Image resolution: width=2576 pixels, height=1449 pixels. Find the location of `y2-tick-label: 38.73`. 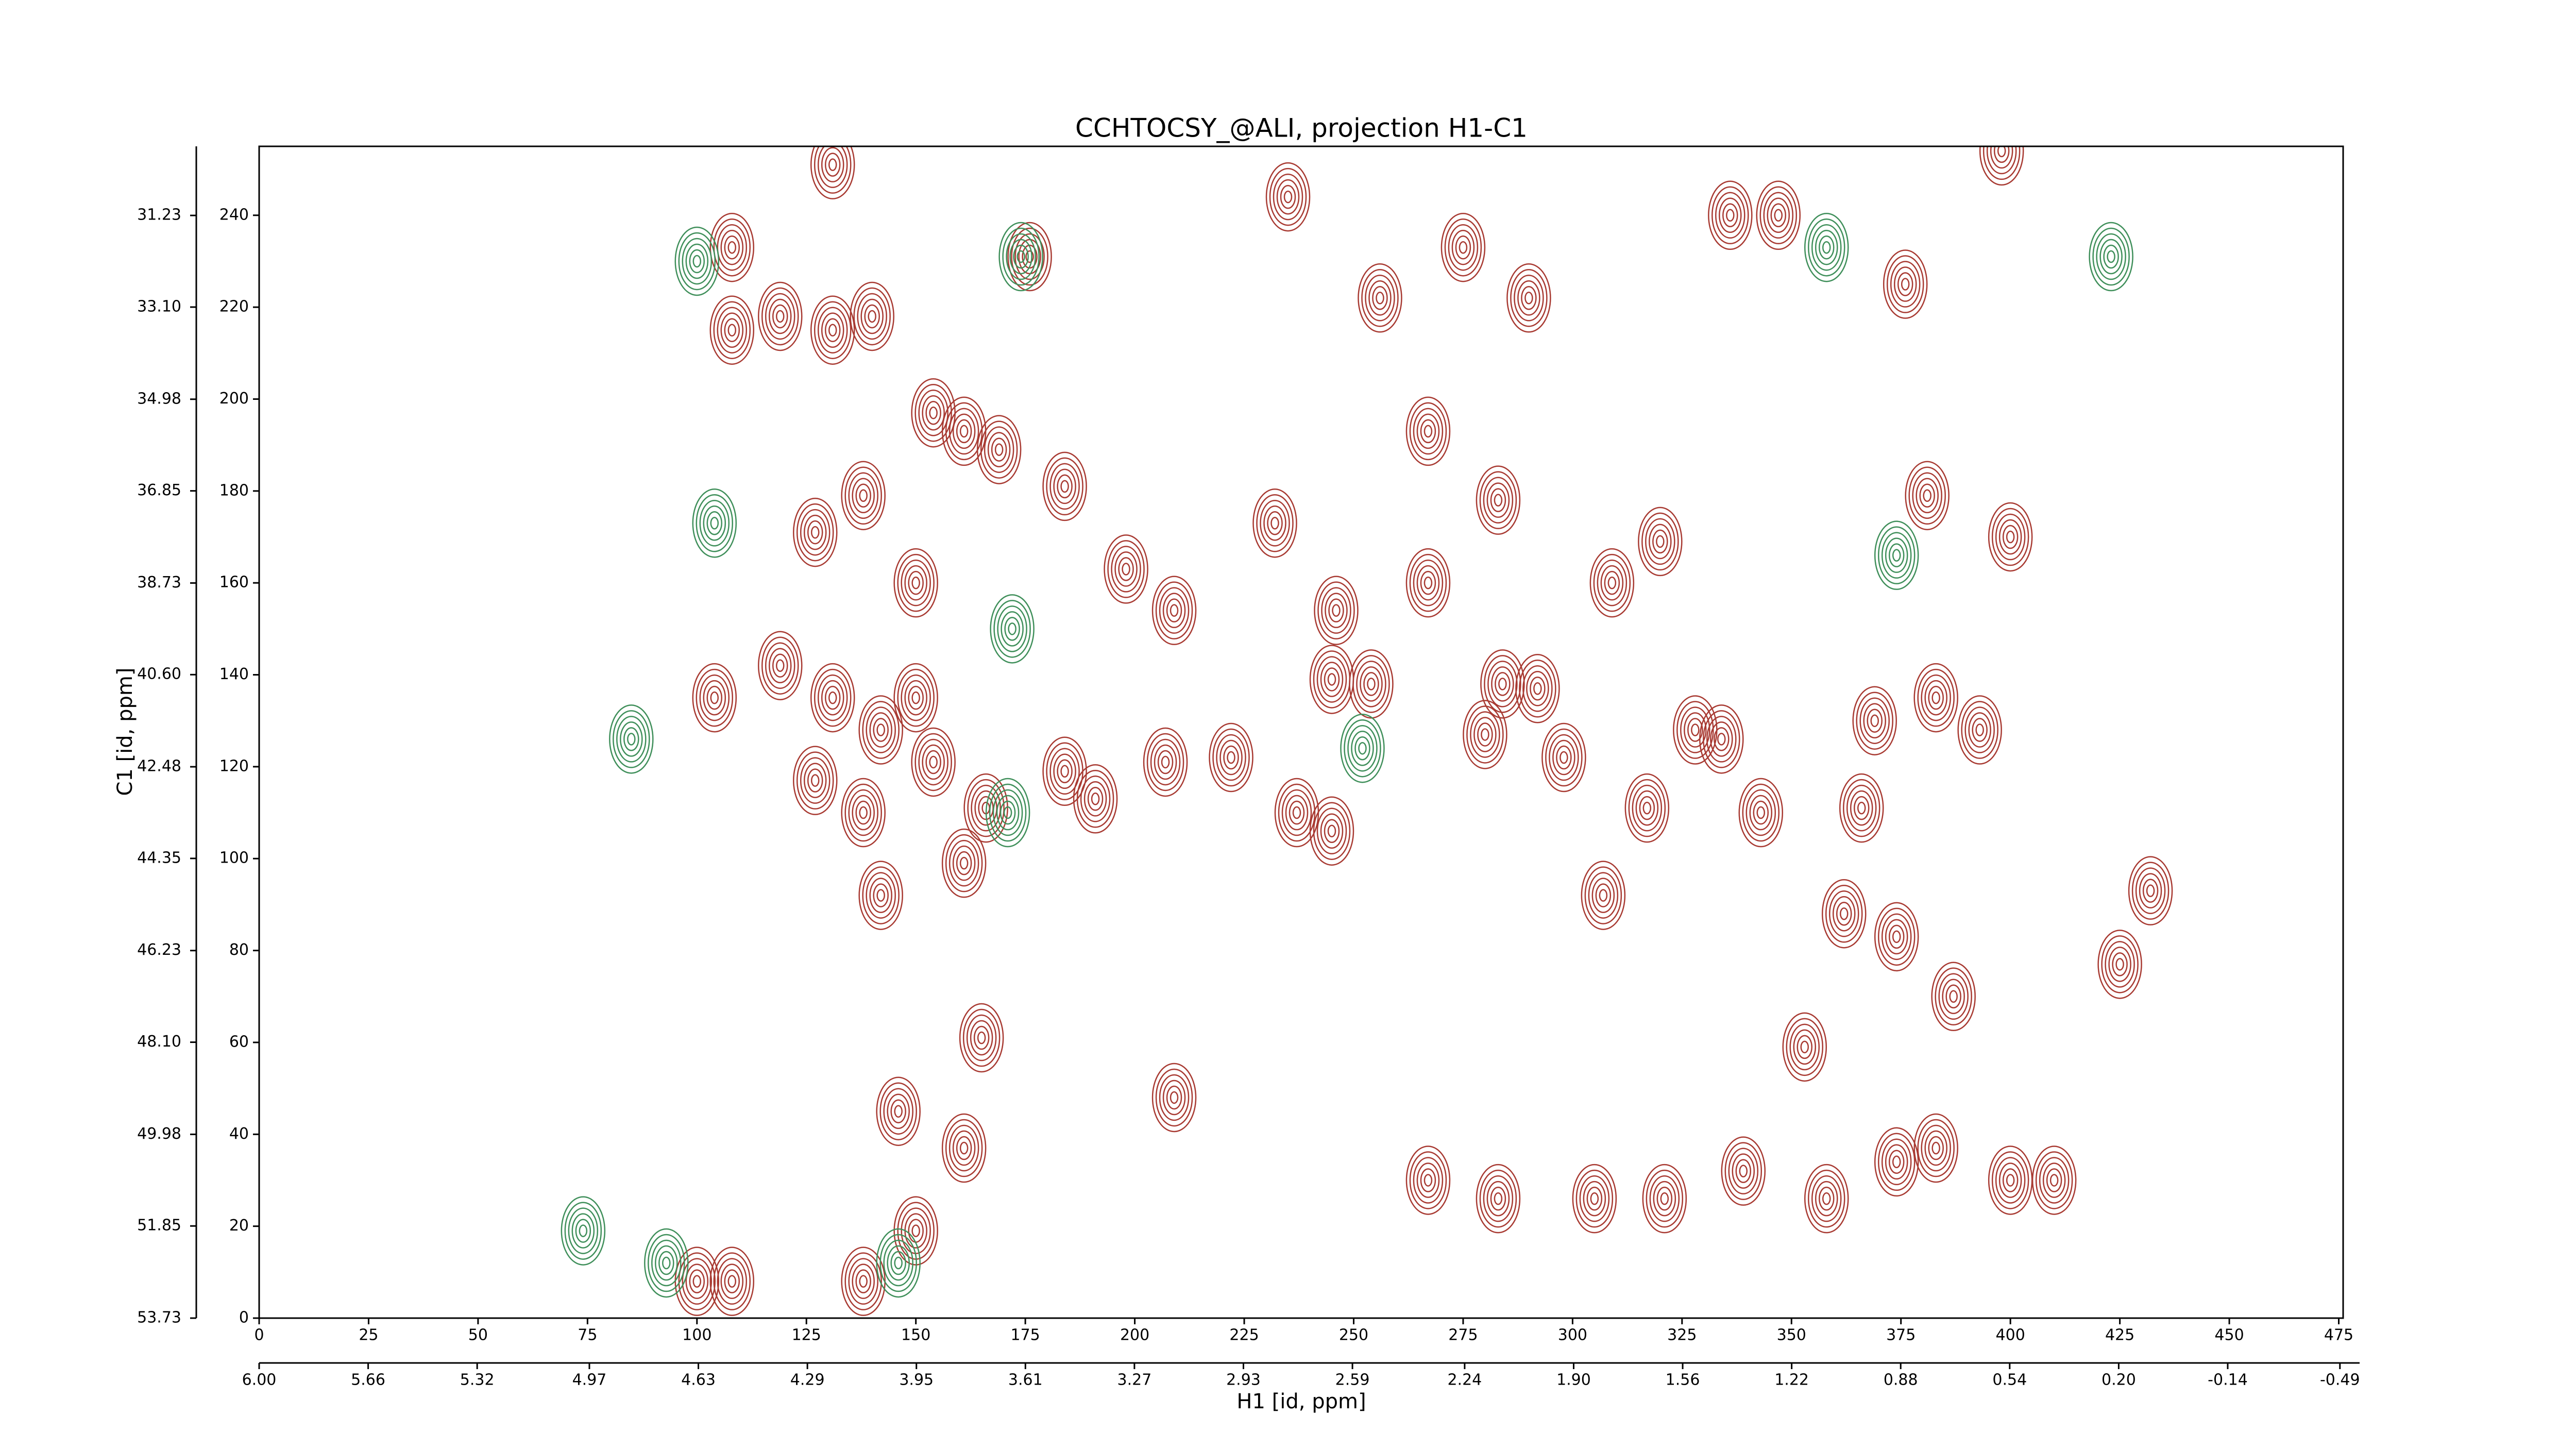

y2-tick-label: 38.73 is located at coordinates (159, 583).